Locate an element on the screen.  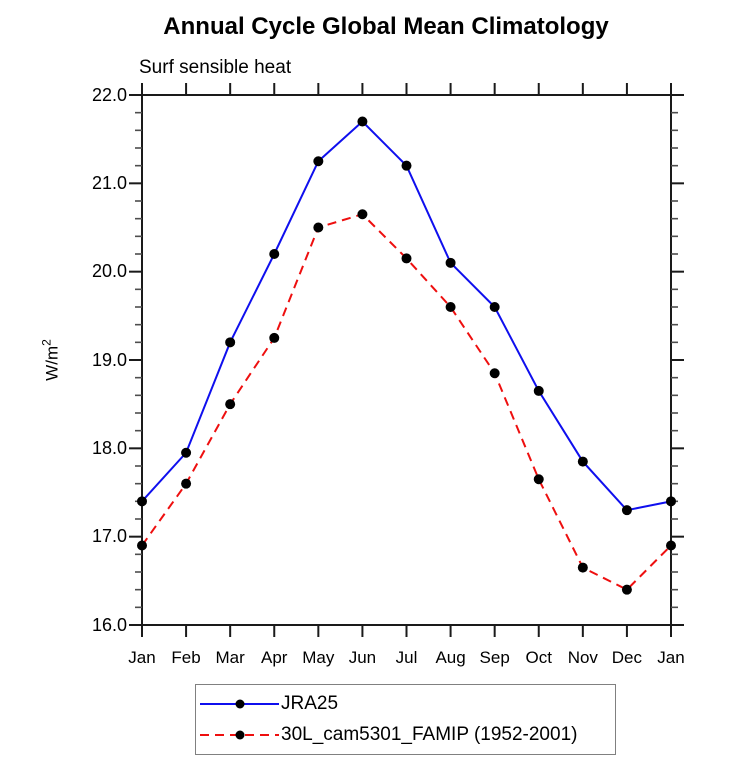
x-tick-label: May is located at coordinates (318, 657).